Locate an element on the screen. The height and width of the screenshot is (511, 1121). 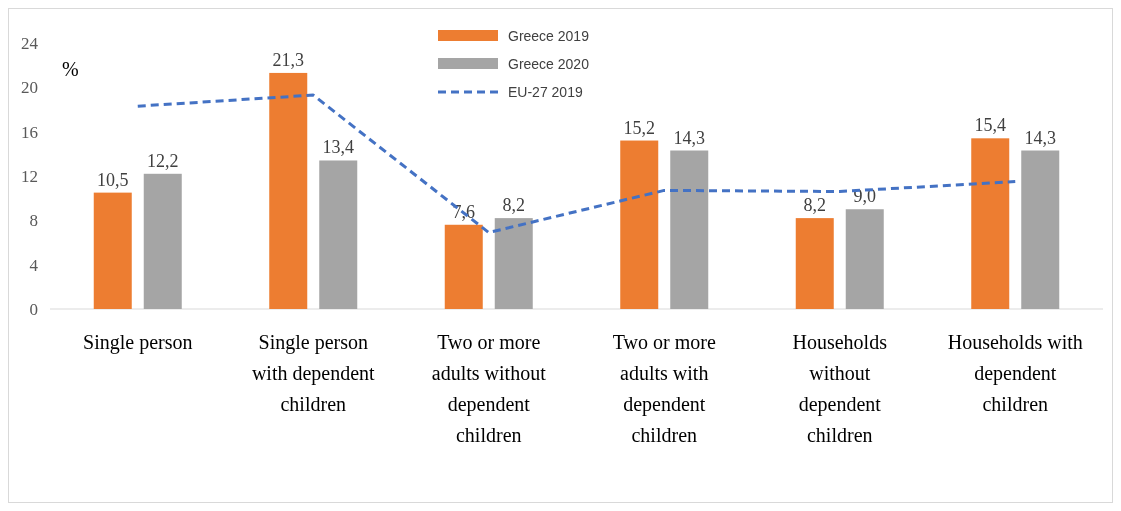
y-tick-label: 20 is located at coordinates (29, 88).